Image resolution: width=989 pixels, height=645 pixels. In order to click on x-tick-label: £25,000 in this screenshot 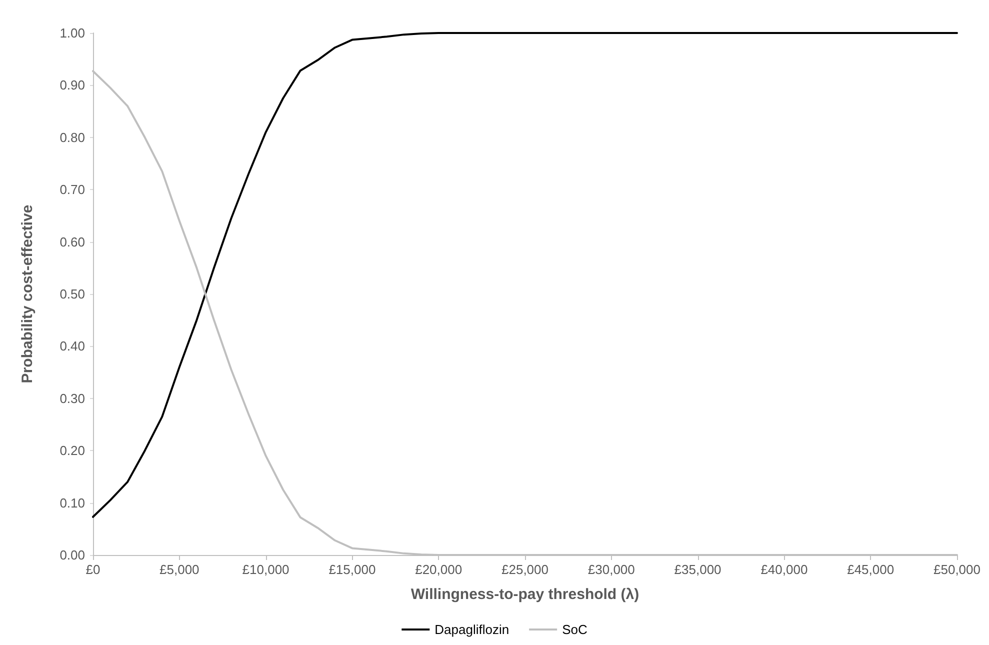, I will do `click(525, 569)`.